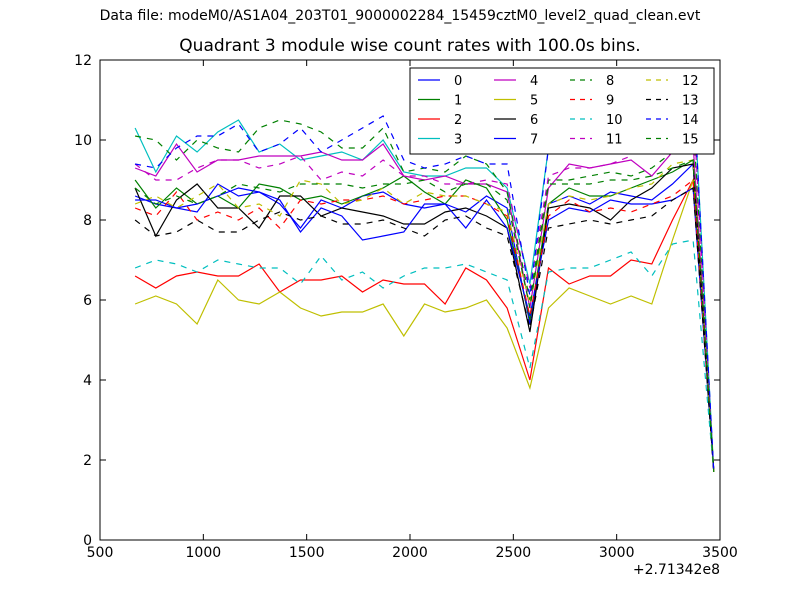 The image size is (800, 600). What do you see at coordinates (87, 541) in the screenshot?
I see `y-tick-label: 0` at bounding box center [87, 541].